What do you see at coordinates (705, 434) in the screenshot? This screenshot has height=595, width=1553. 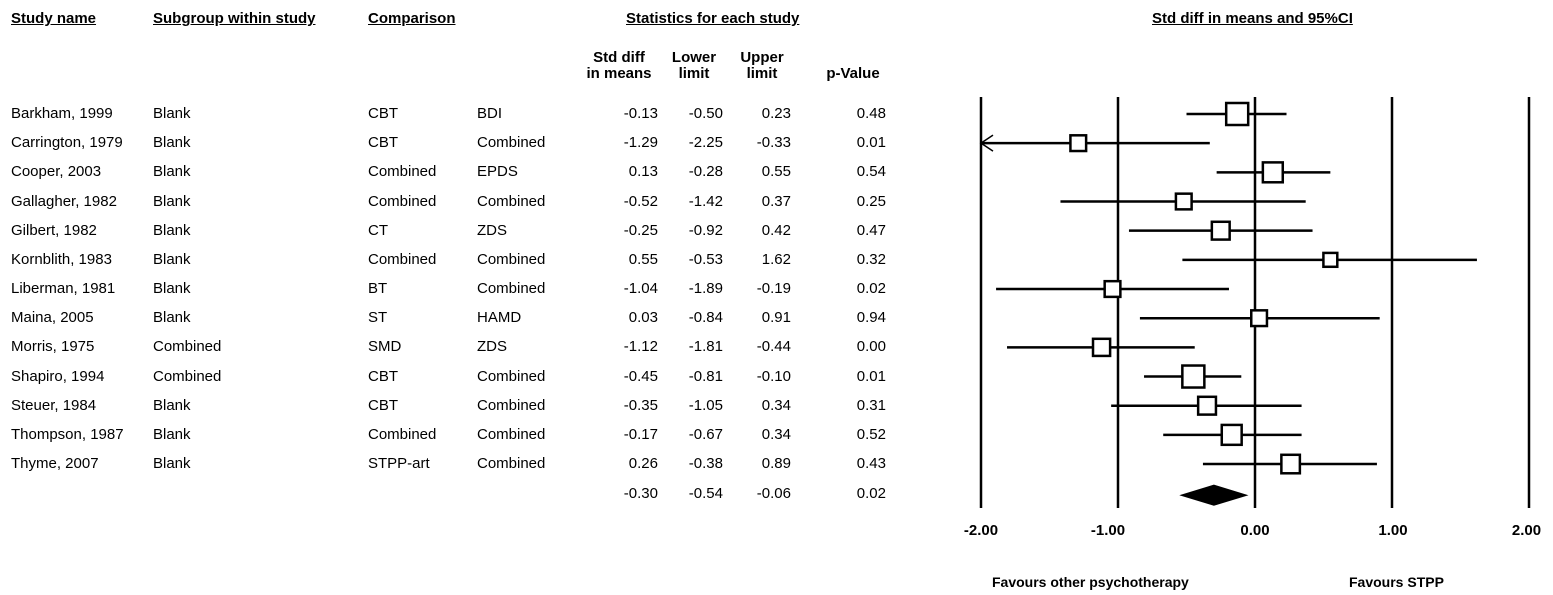 I see `cell-lower-limit: -0.67` at bounding box center [705, 434].